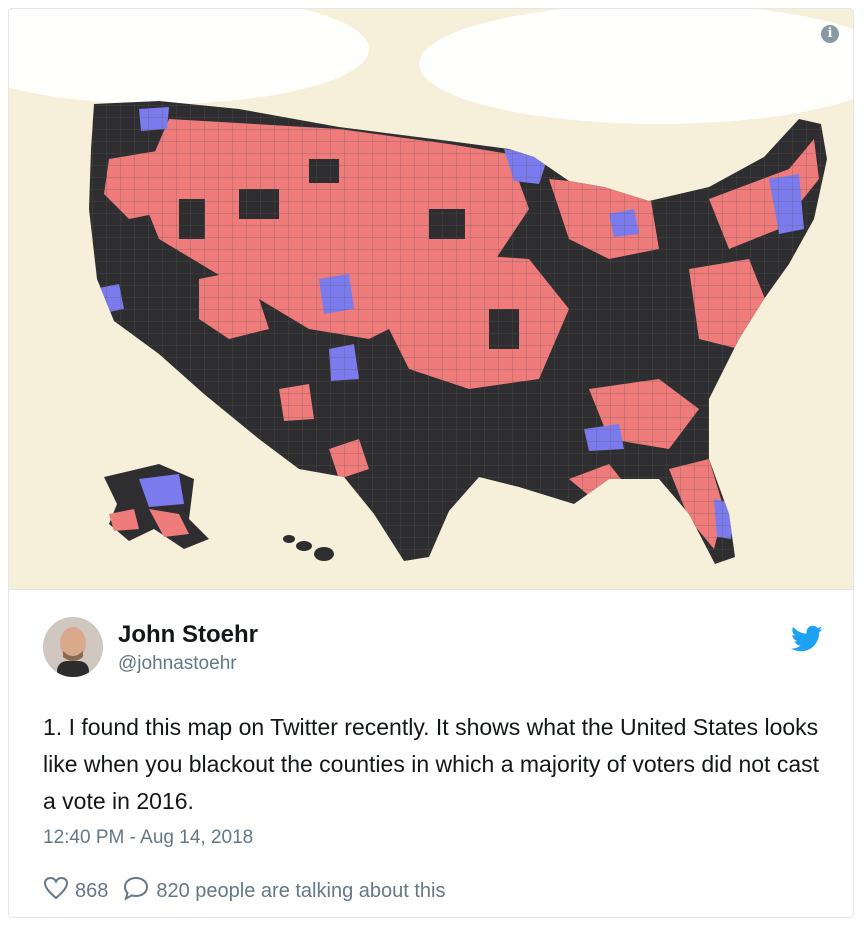 The height and width of the screenshot is (926, 864). What do you see at coordinates (56, 891) in the screenshot?
I see `heart-icon` at bounding box center [56, 891].